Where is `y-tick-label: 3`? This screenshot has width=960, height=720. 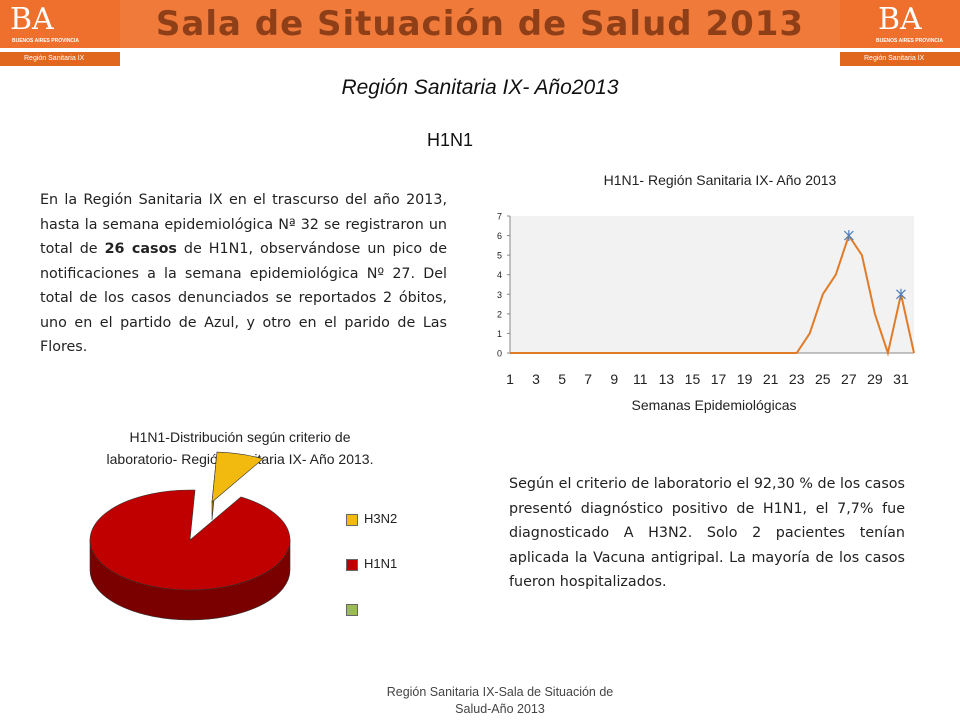 y-tick-label: 3 is located at coordinates (499, 295).